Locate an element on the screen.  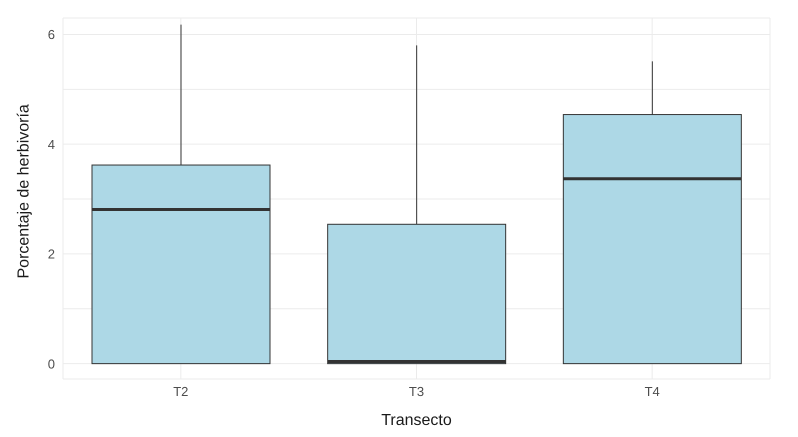
y-tick-label: 2 is located at coordinates (51, 254).